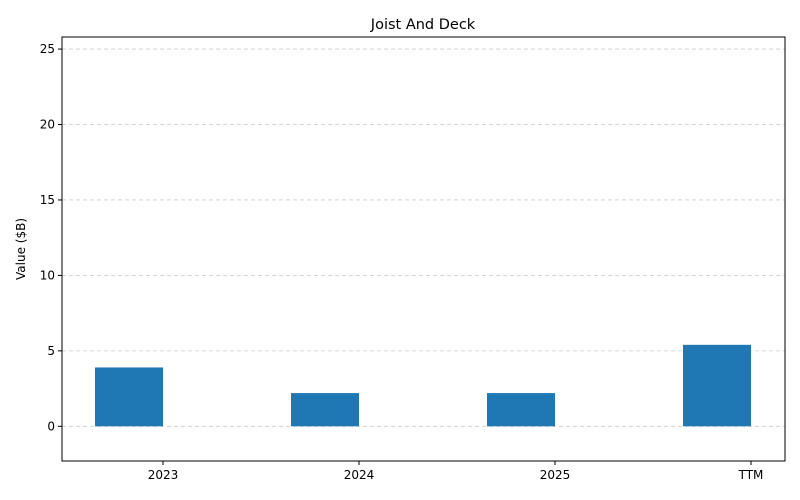  I want to click on x-axis-ticks: 2023 2024 2025 TTM, so click(456, 471).